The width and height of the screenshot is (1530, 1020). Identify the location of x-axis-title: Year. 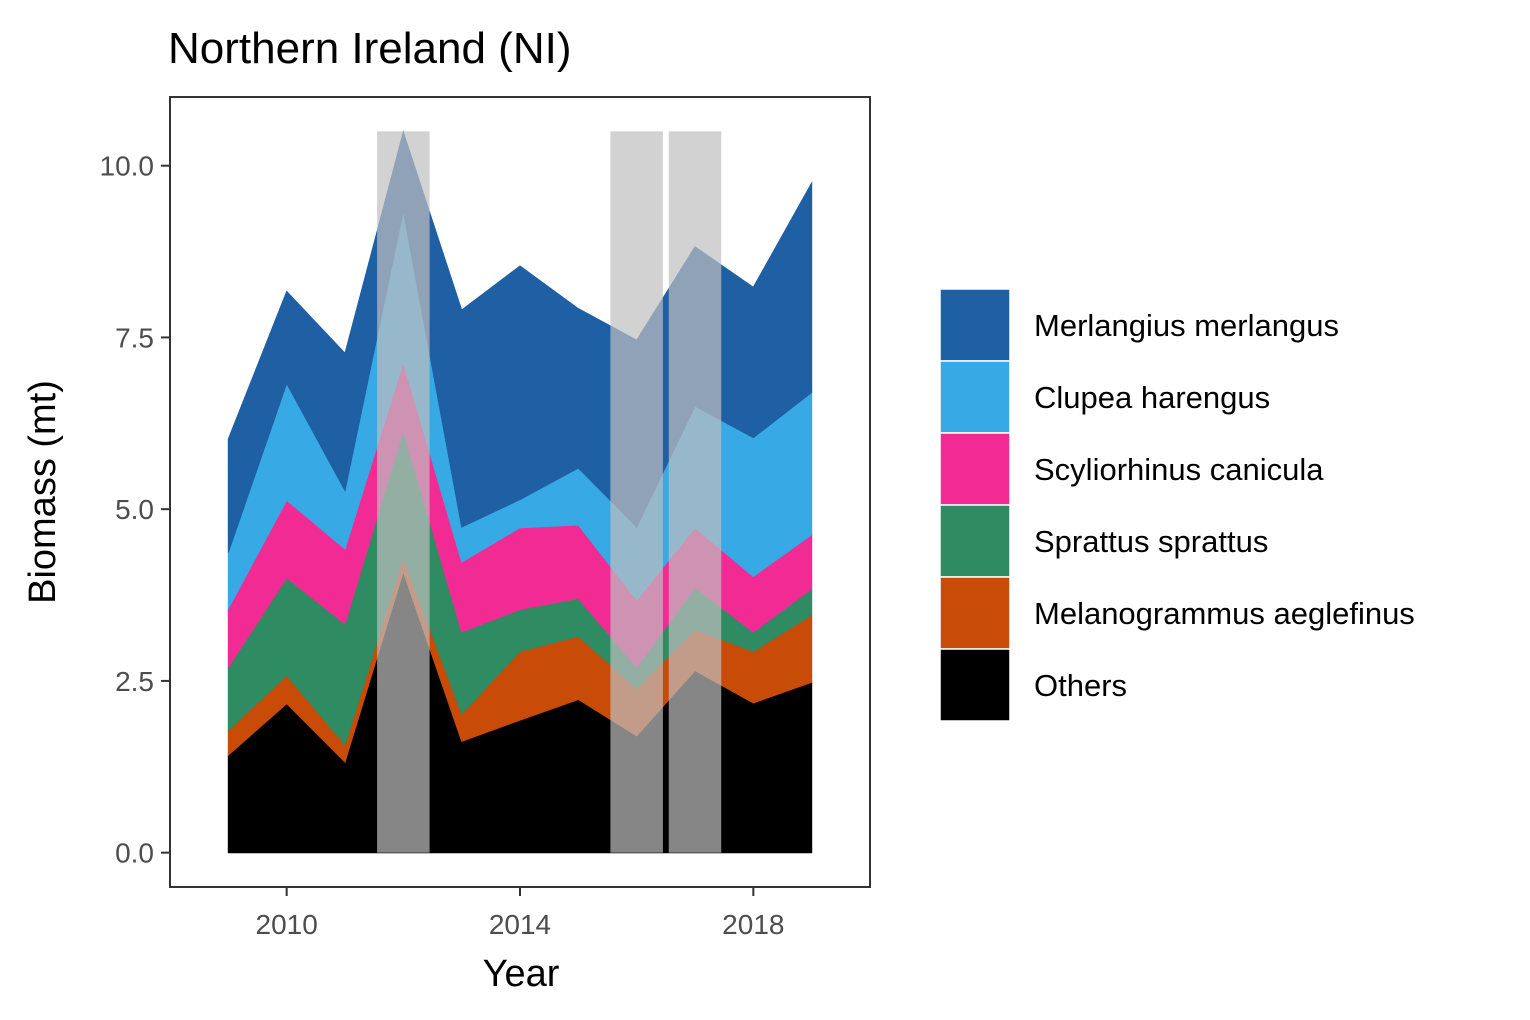
(521, 974).